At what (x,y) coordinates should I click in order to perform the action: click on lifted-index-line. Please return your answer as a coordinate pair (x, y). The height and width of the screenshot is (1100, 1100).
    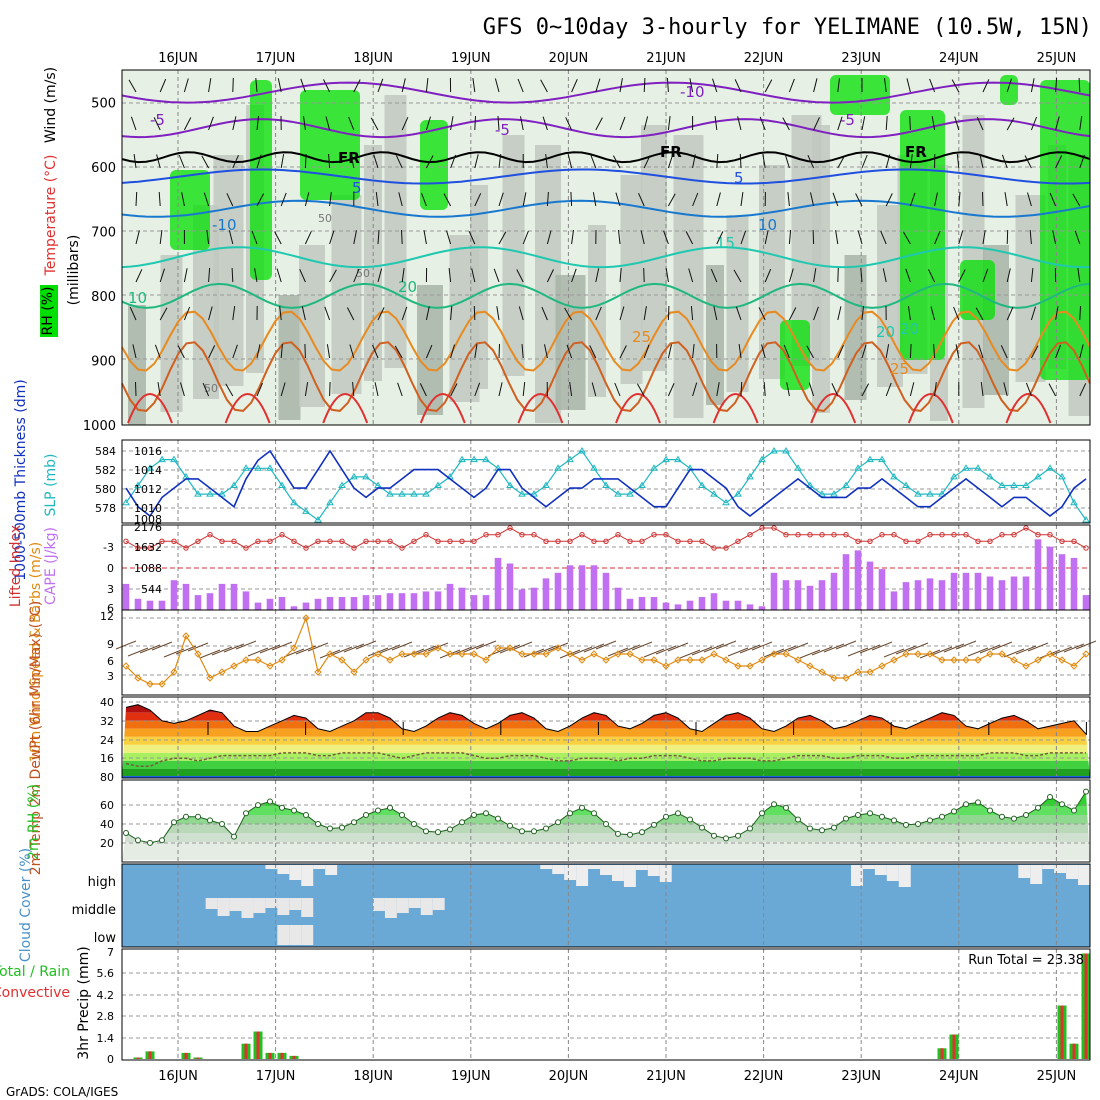
    Looking at the image, I should click on (606, 538).